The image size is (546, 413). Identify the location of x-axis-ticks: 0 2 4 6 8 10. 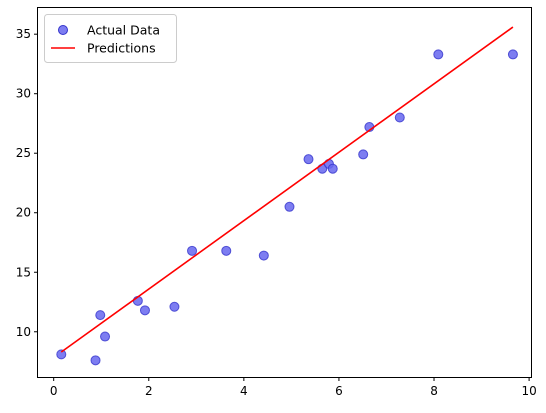
(293, 387).